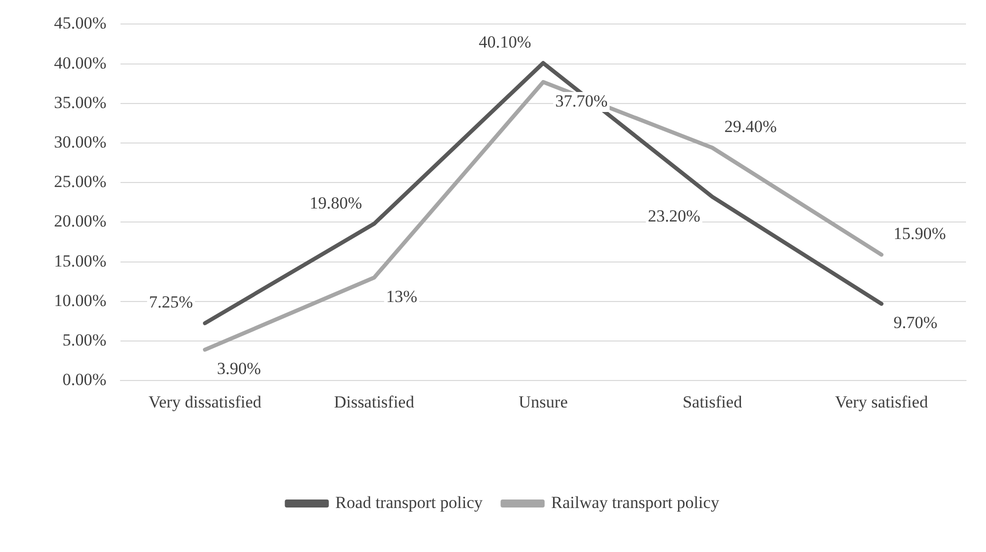  Describe the element at coordinates (80, 142) in the screenshot. I see `y-tick-label: 30.00%` at that location.